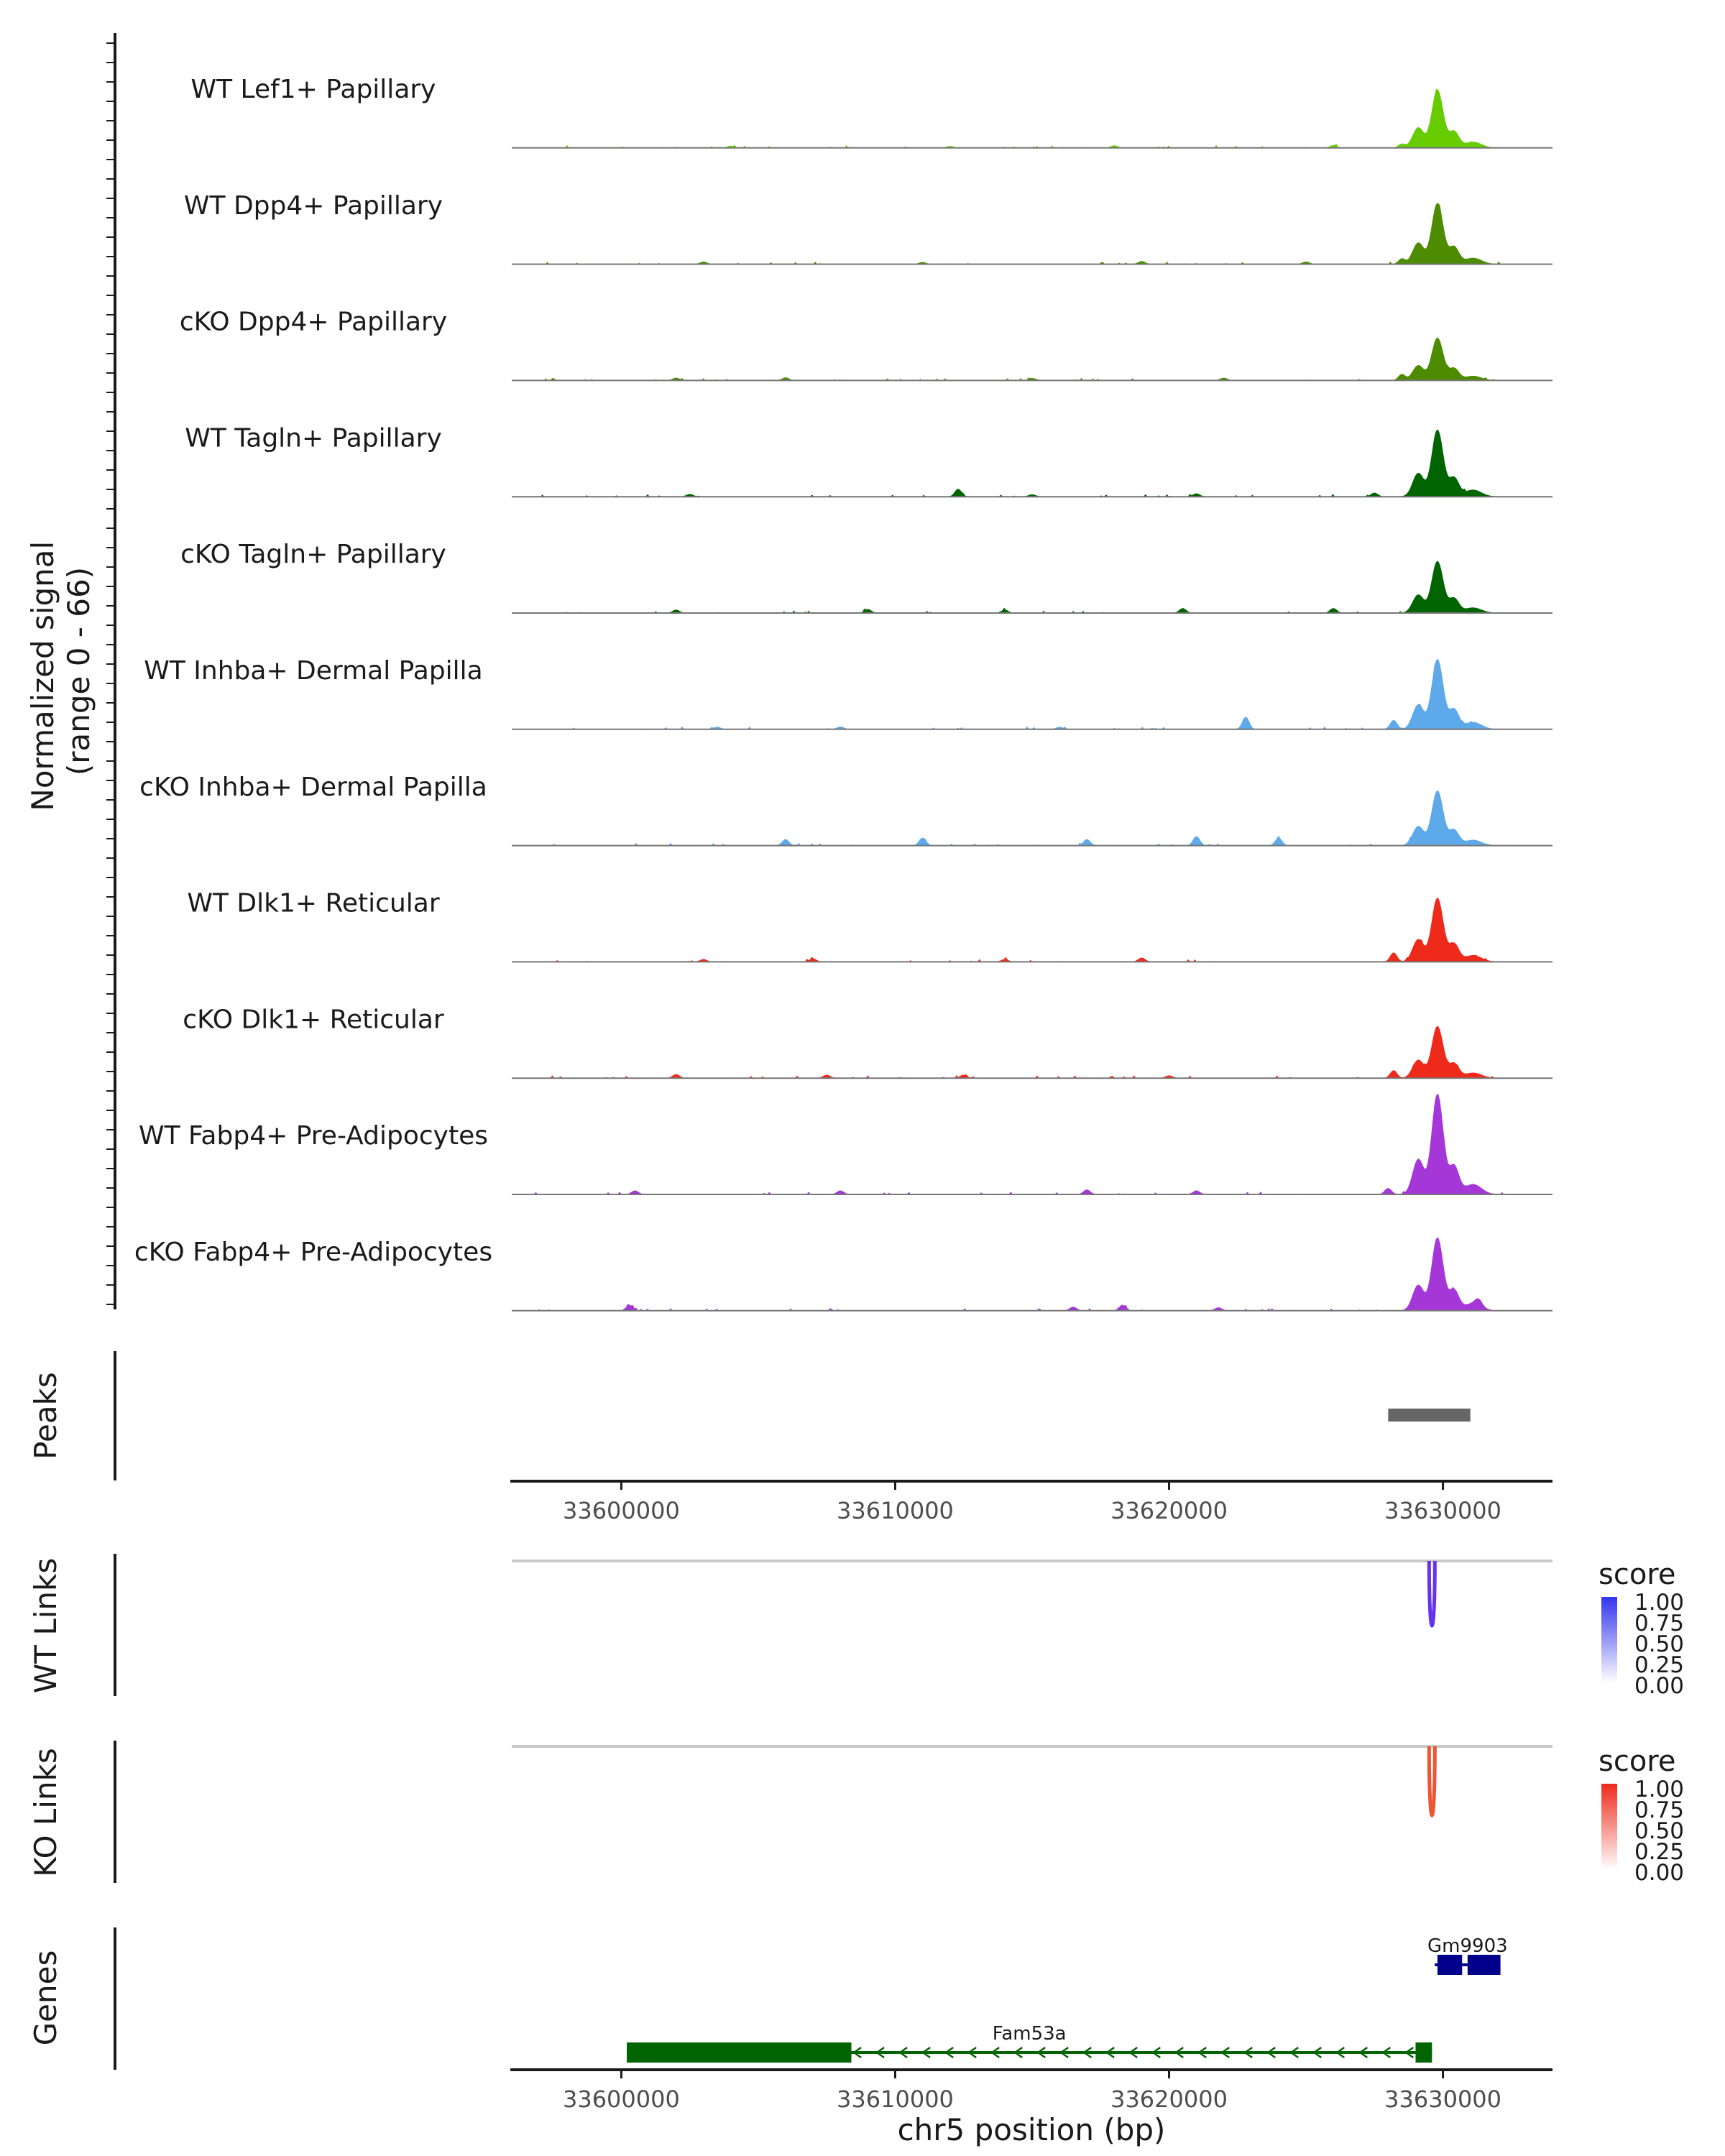 The height and width of the screenshot is (2156, 1725). I want to click on track-label: WT Fabp4+ Pre-Adipocytes, so click(313, 1136).